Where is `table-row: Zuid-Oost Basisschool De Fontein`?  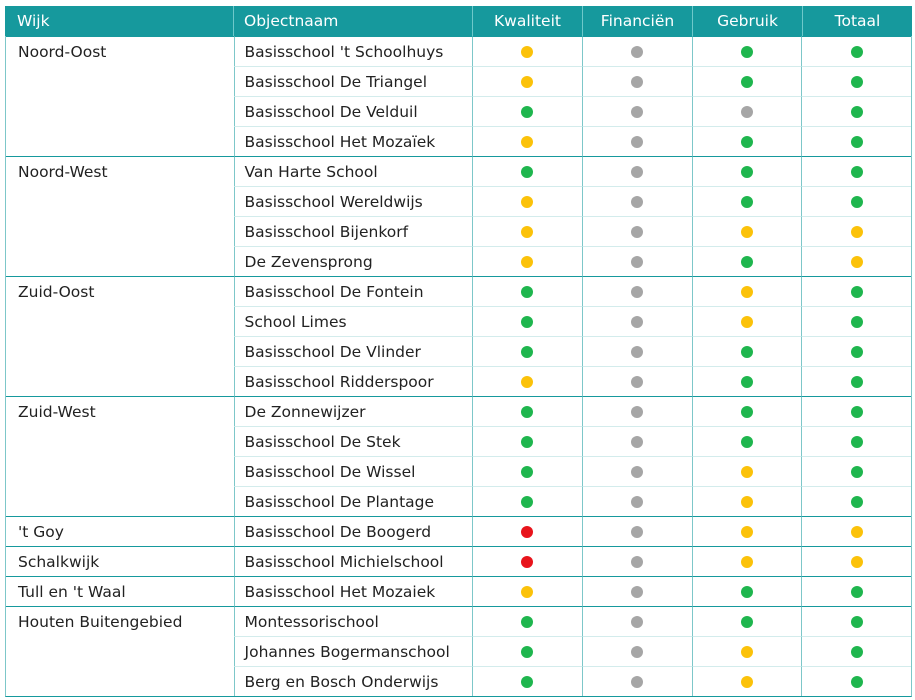
table-row: Zuid-Oost Basisschool De Fontein is located at coordinates (458, 291).